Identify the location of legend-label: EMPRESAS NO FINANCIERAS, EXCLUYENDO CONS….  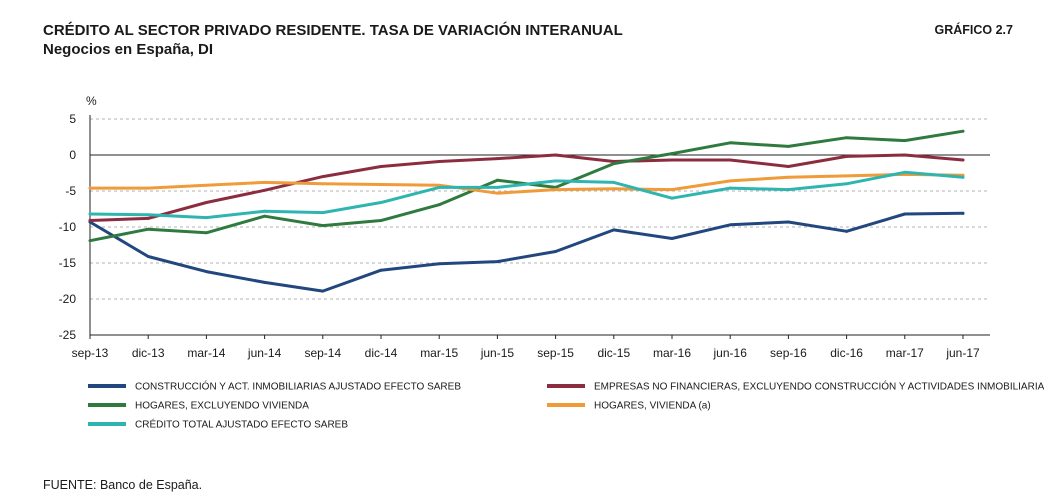
(819, 386).